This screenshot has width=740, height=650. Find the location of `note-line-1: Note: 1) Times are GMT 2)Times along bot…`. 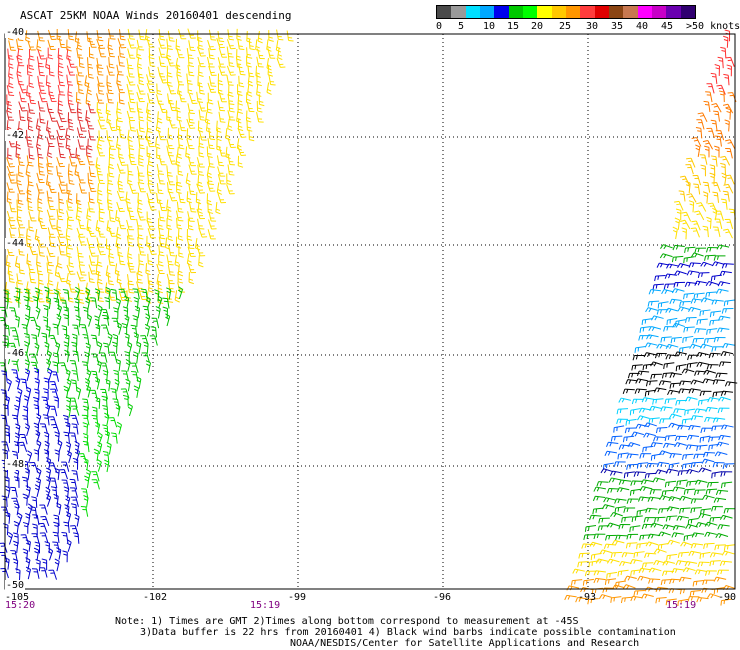

note-line-1: Note: 1) Times are GMT 2)Times along bot… is located at coordinates (347, 621).